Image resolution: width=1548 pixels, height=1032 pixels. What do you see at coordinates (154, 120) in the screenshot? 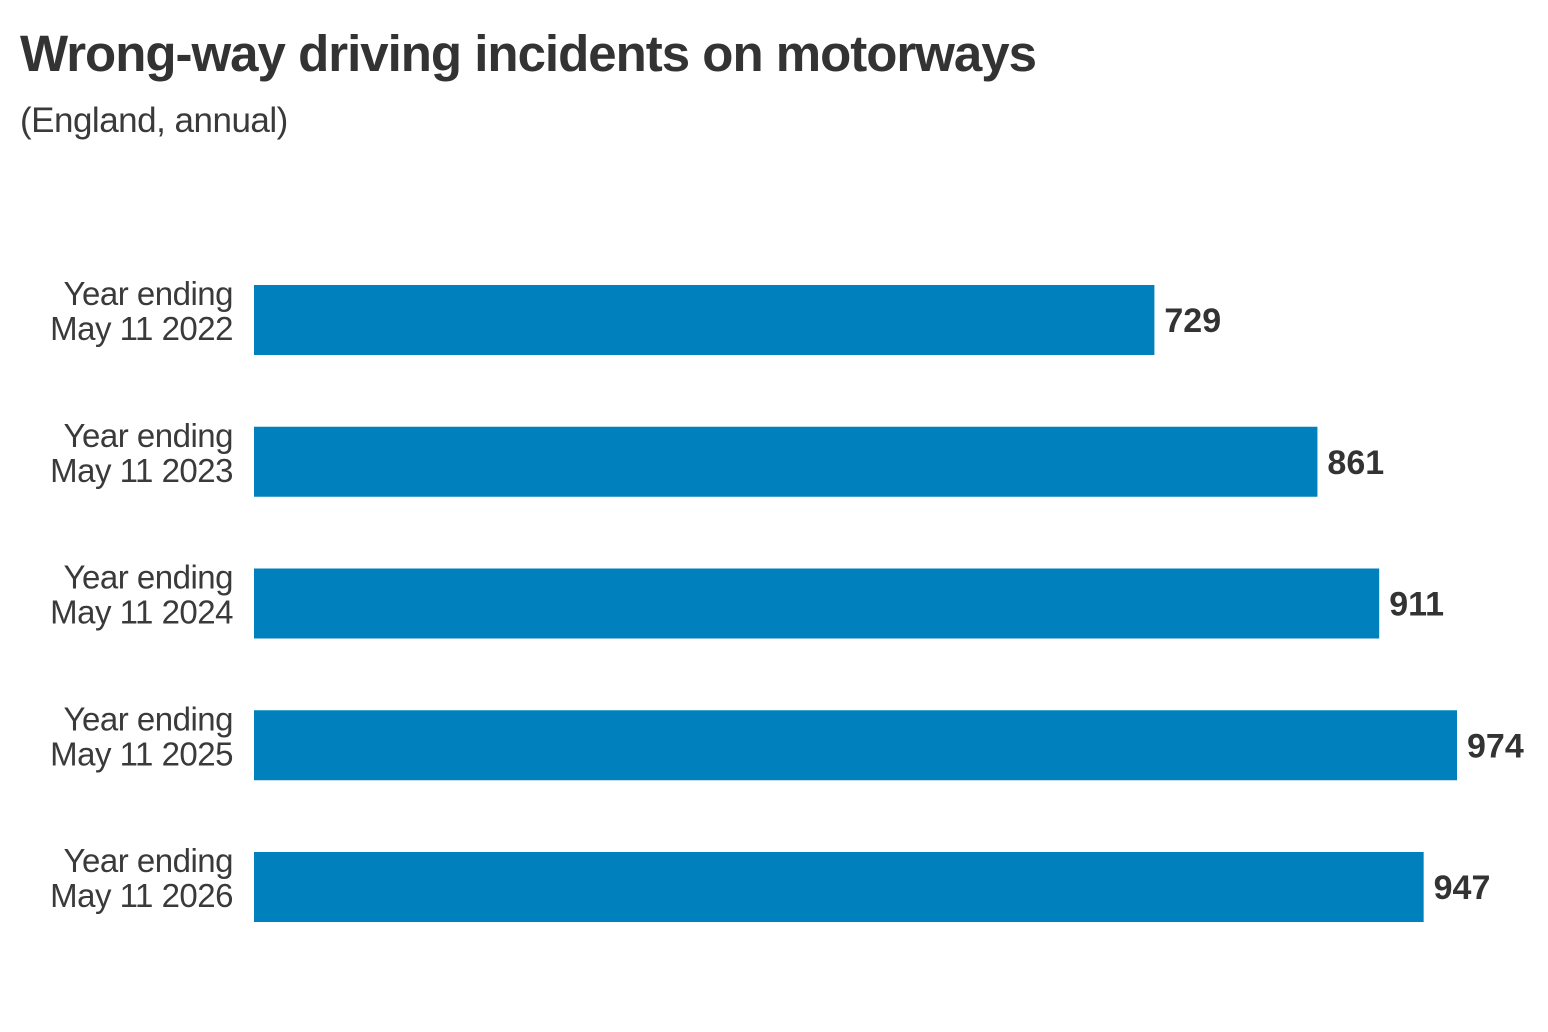
I see `chart-subtitle: (England, annual)` at bounding box center [154, 120].